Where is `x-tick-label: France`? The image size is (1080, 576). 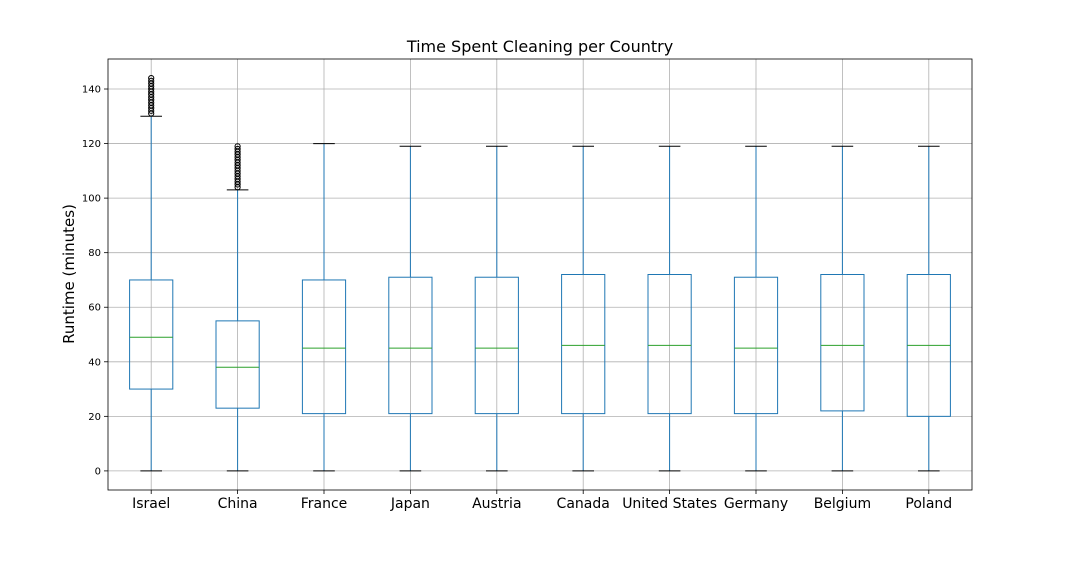
x-tick-label: France is located at coordinates (324, 504).